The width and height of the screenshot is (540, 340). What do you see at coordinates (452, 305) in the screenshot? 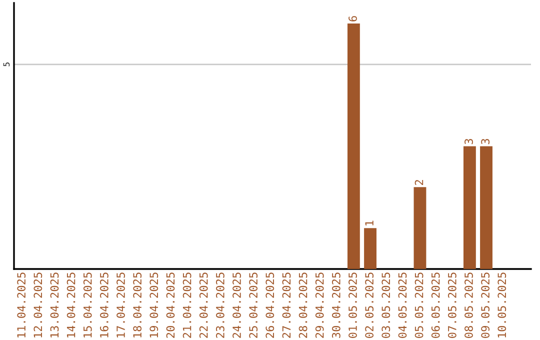
I see `x-tick-label: 07.05.2025` at bounding box center [452, 305].